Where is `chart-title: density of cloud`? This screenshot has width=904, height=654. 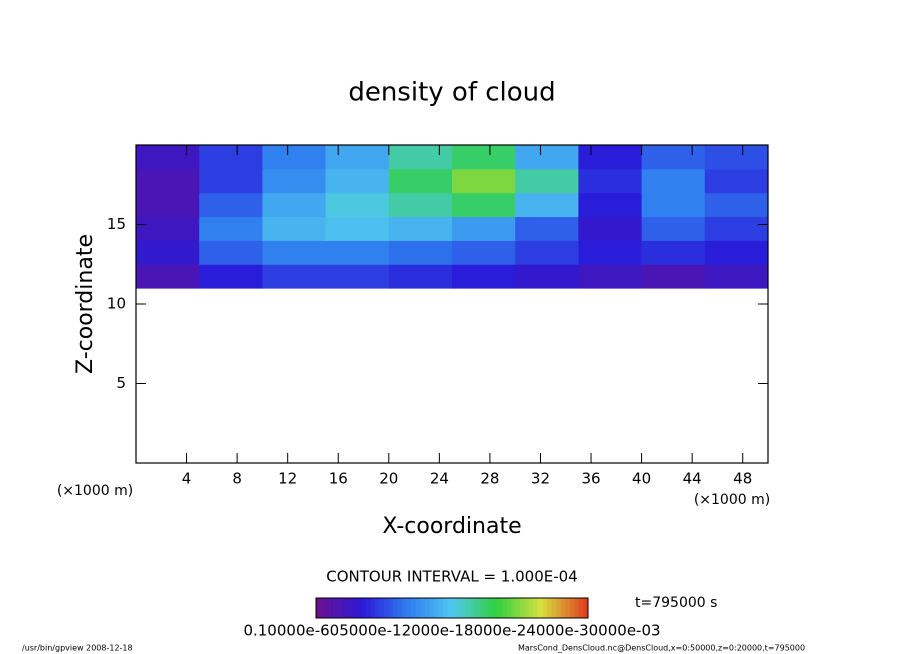
chart-title: density of cloud is located at coordinates (451, 93).